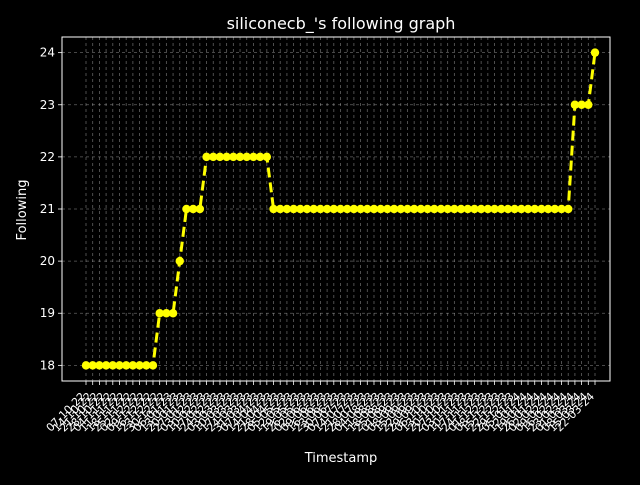  I want to click on y-tick-label: 24, so click(47, 53).